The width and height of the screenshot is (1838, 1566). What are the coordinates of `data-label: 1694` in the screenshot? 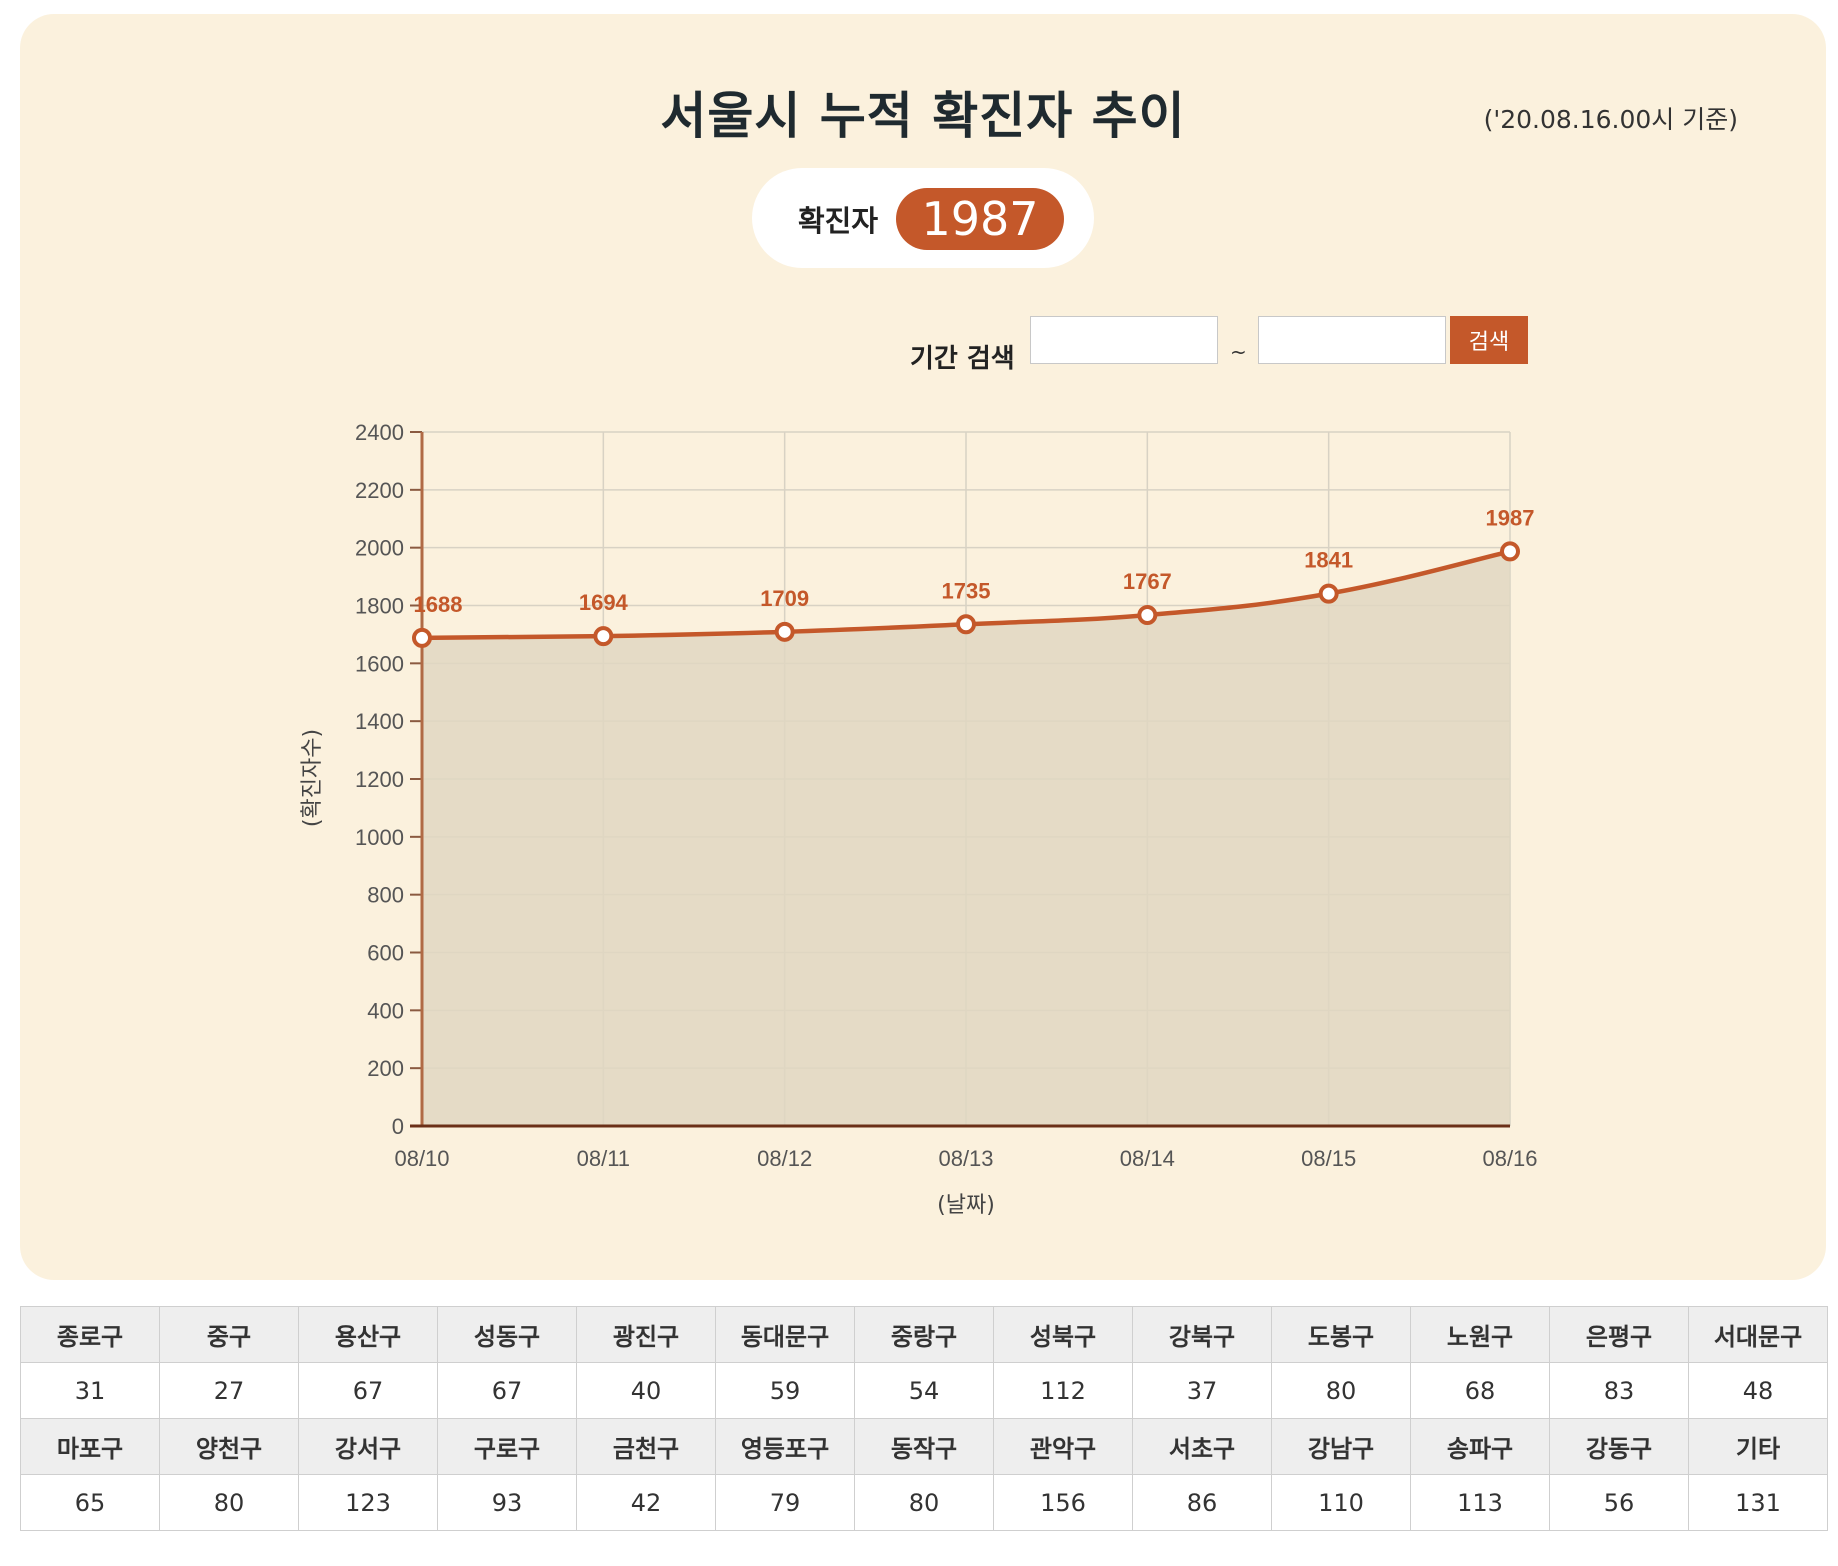 It's located at (604, 602).